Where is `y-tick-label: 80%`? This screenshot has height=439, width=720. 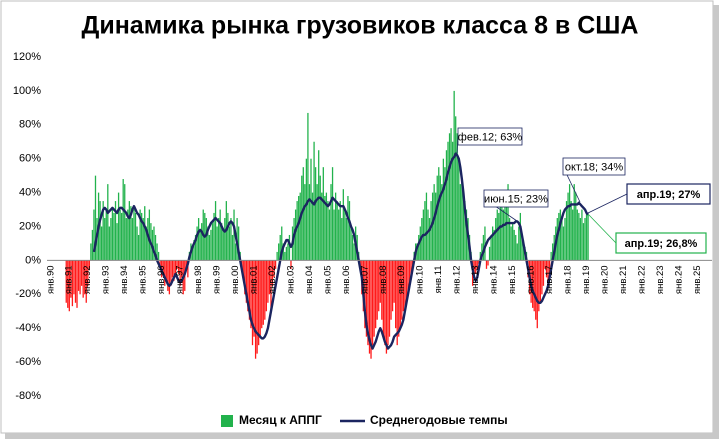 y-tick-label: 80% is located at coordinates (30, 125).